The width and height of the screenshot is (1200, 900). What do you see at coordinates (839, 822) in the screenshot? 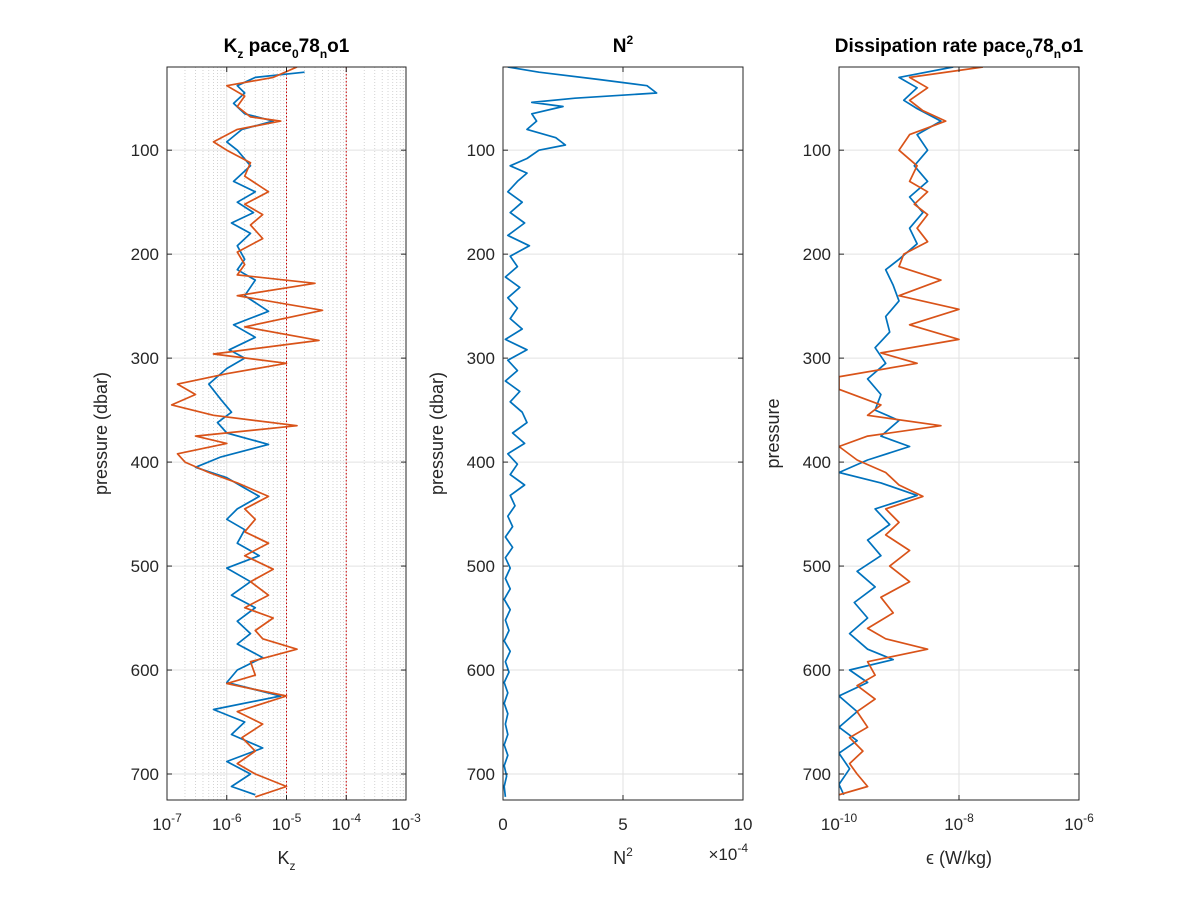
I see `x-tick-label: 10⁻¹⁰` at bounding box center [839, 822].